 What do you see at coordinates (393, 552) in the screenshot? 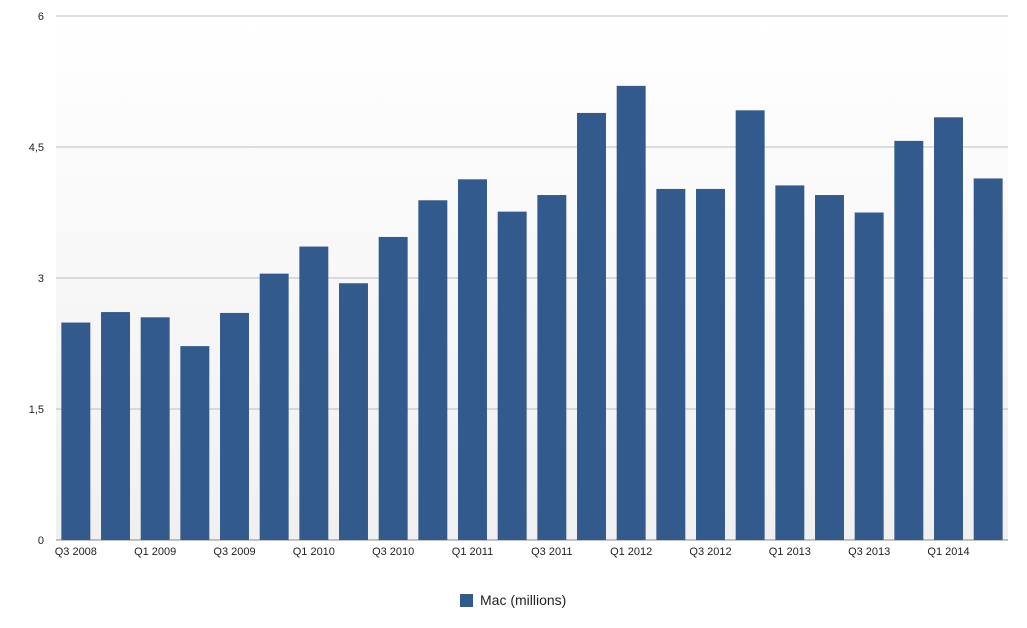
I see `x-tick-label: Q3 2010` at bounding box center [393, 552].